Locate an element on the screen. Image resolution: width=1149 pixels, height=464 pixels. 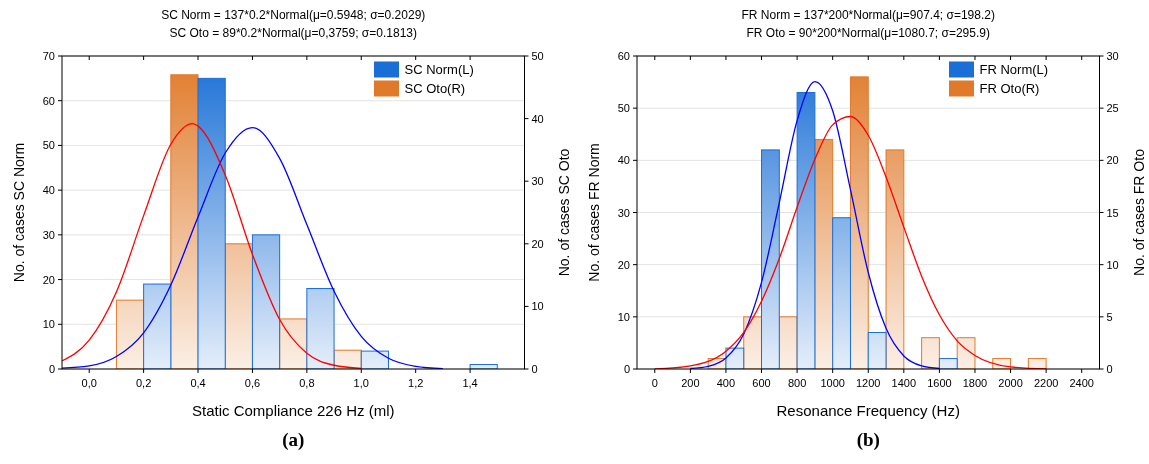
x-tick-label: 400 is located at coordinates (725, 383).